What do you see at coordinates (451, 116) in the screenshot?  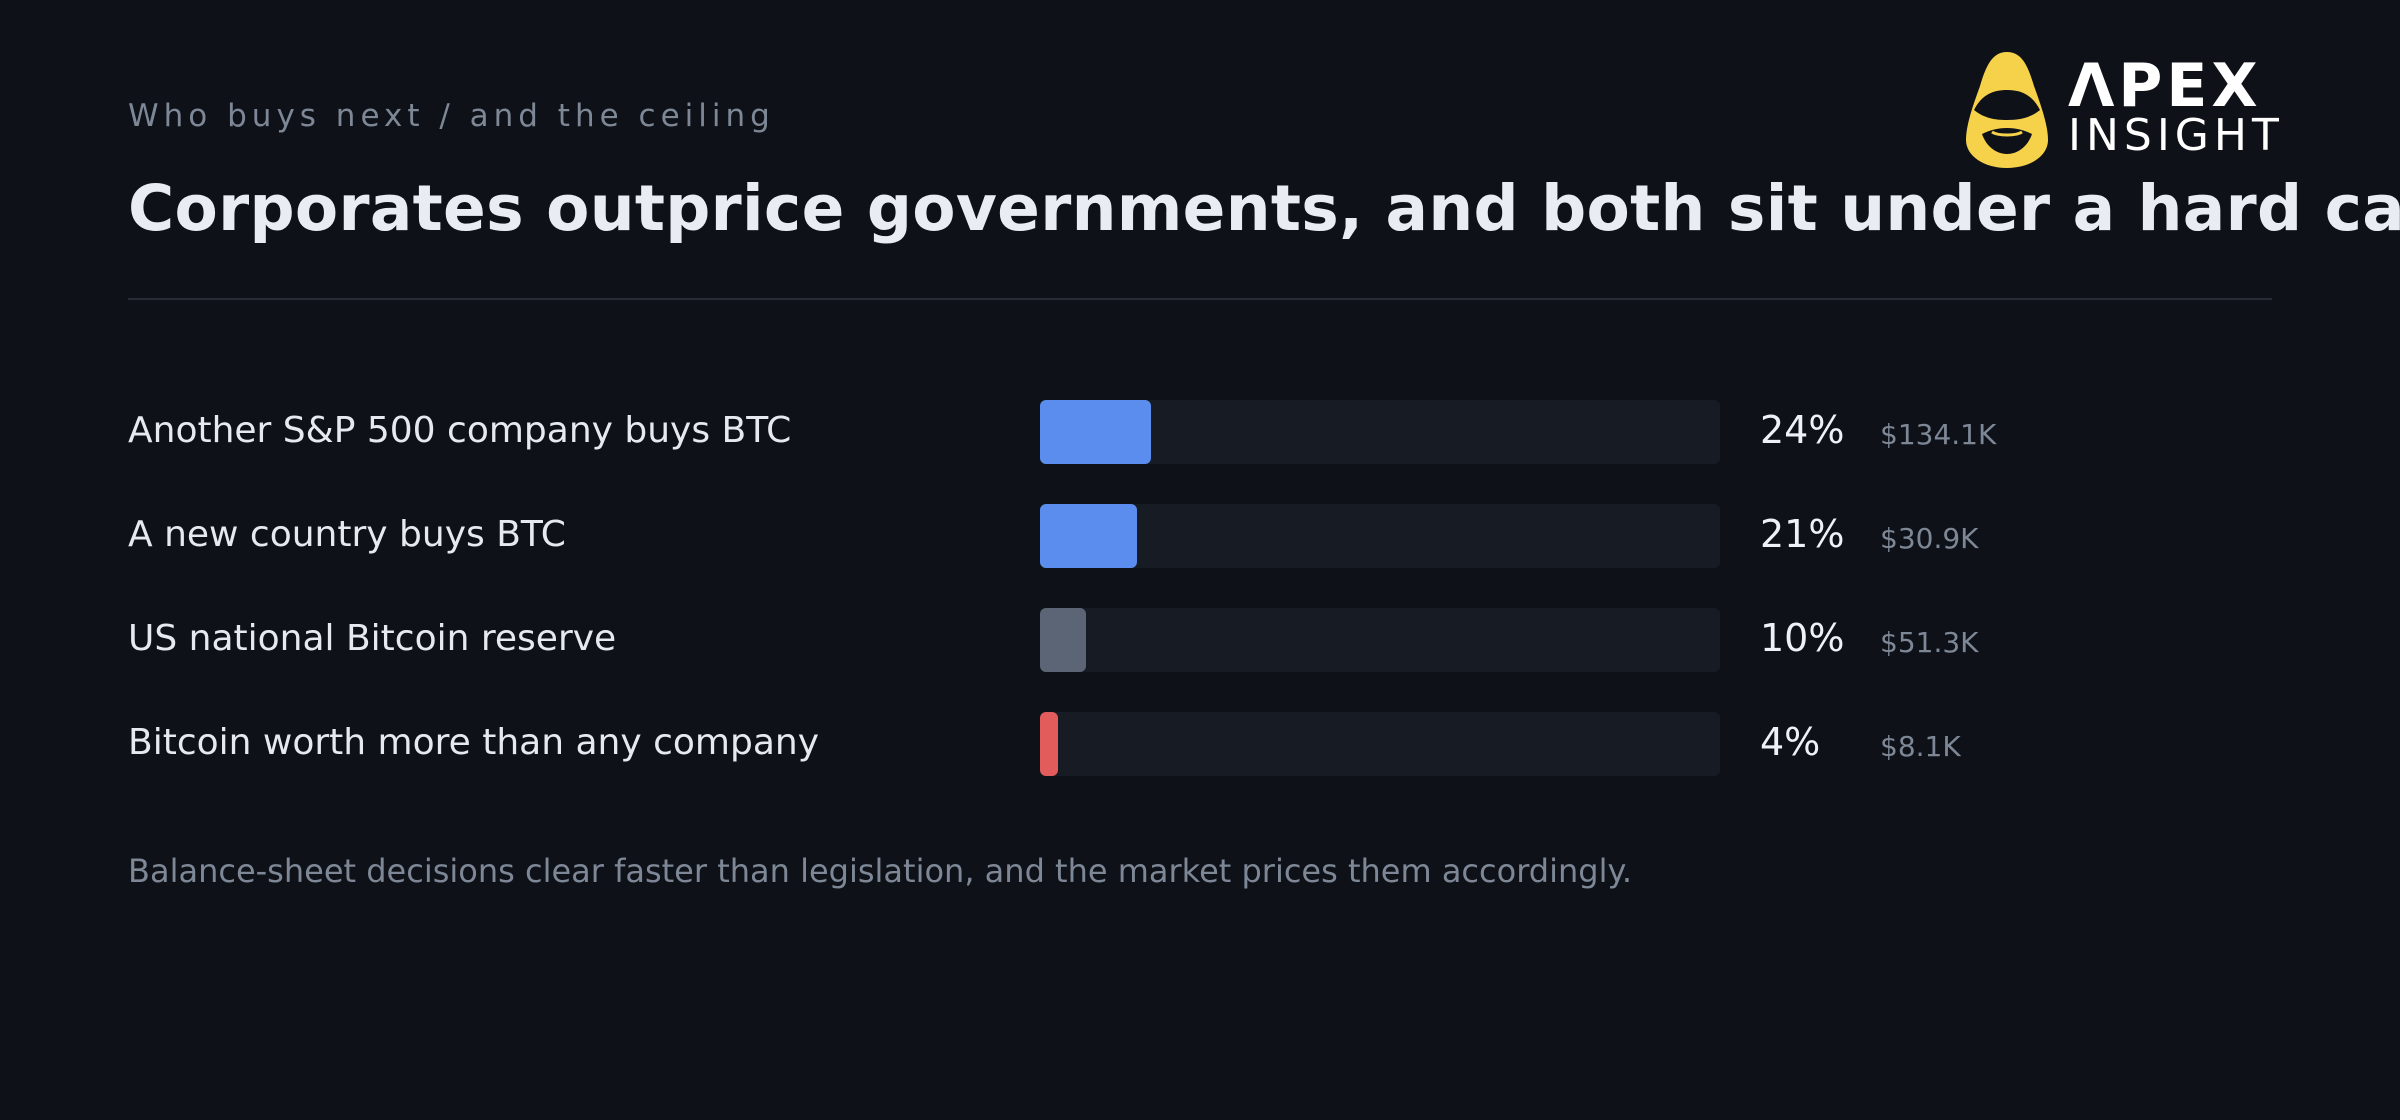 I see `kicker: Who buys next / and the ceiling` at bounding box center [451, 116].